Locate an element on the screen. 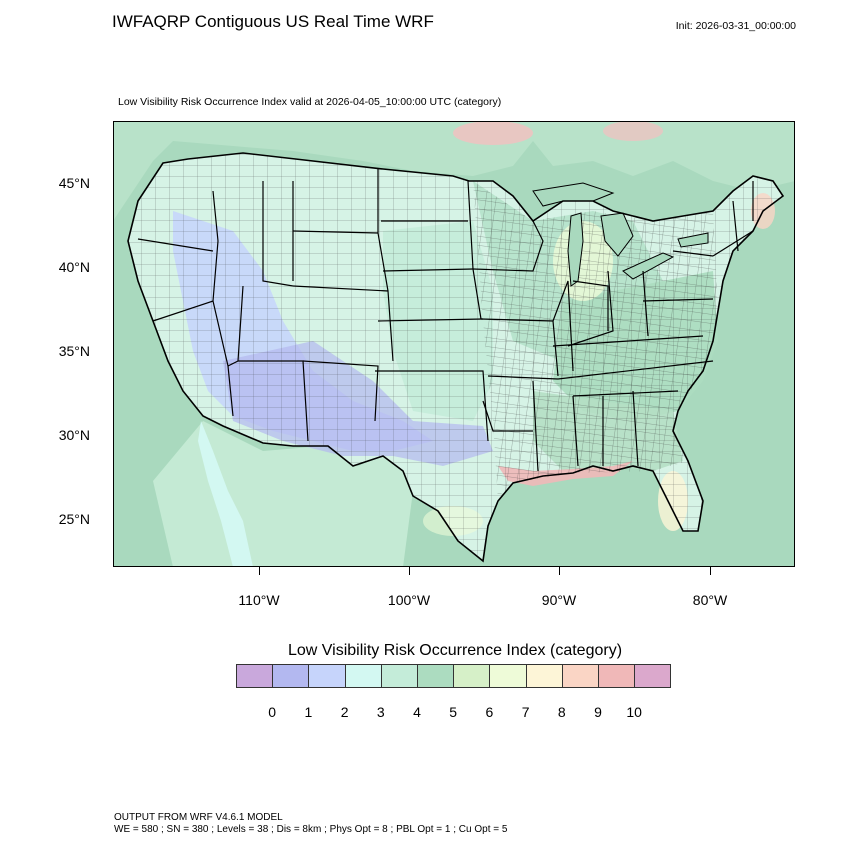 This screenshot has width=850, height=850. lake-ontario is located at coordinates (693, 240).